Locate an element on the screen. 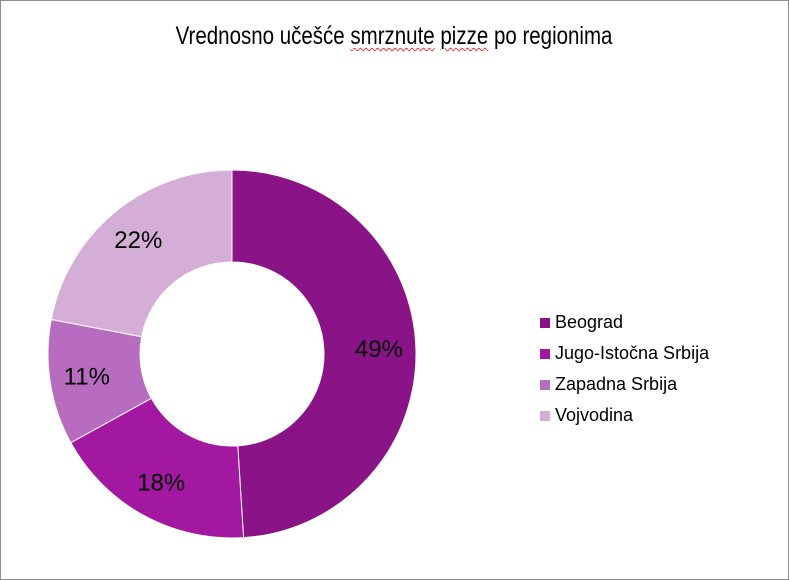  legend-item-beograd: Beograd is located at coordinates (624, 322).